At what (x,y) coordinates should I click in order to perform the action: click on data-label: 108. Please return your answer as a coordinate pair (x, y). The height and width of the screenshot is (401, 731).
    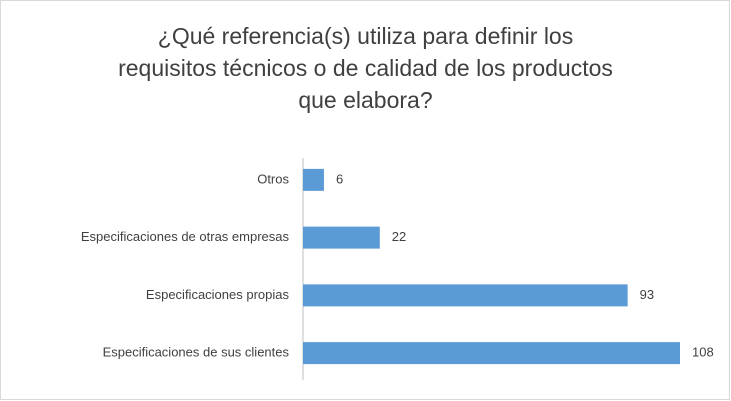
    Looking at the image, I should click on (703, 352).